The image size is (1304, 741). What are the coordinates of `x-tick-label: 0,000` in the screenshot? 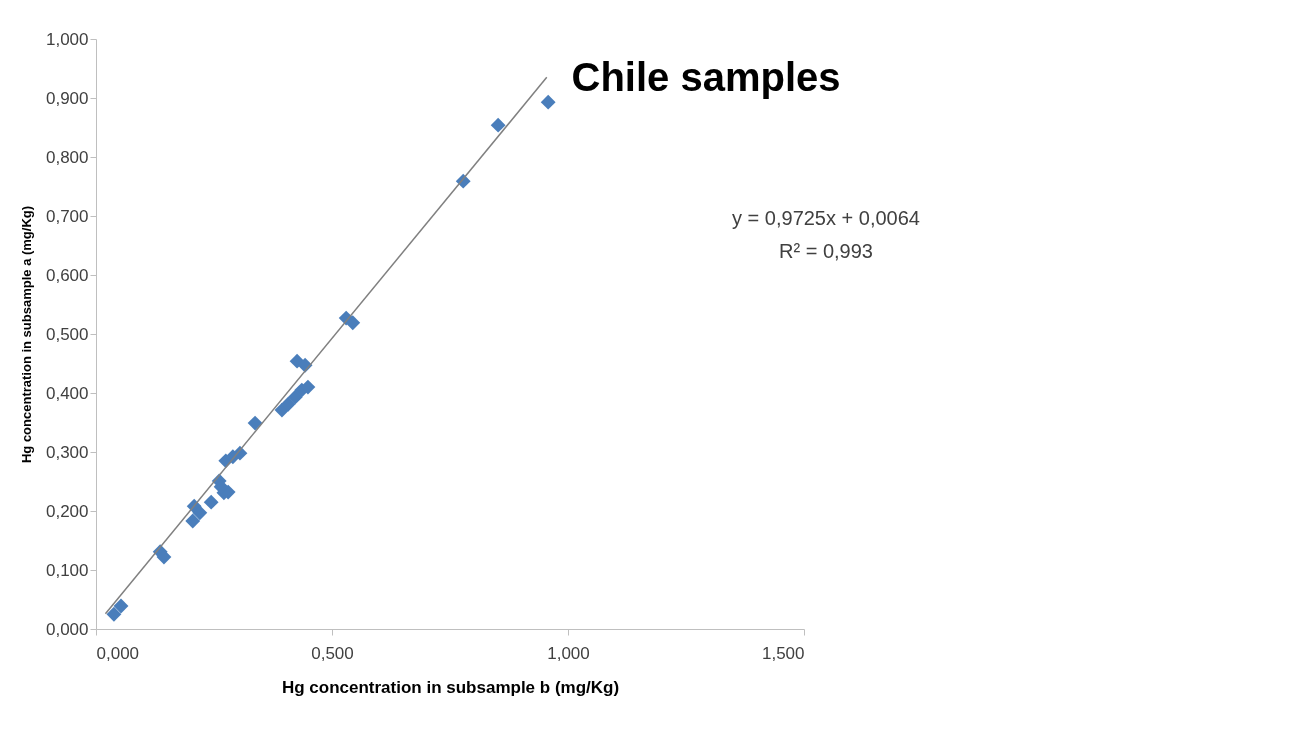 It's located at (118, 653).